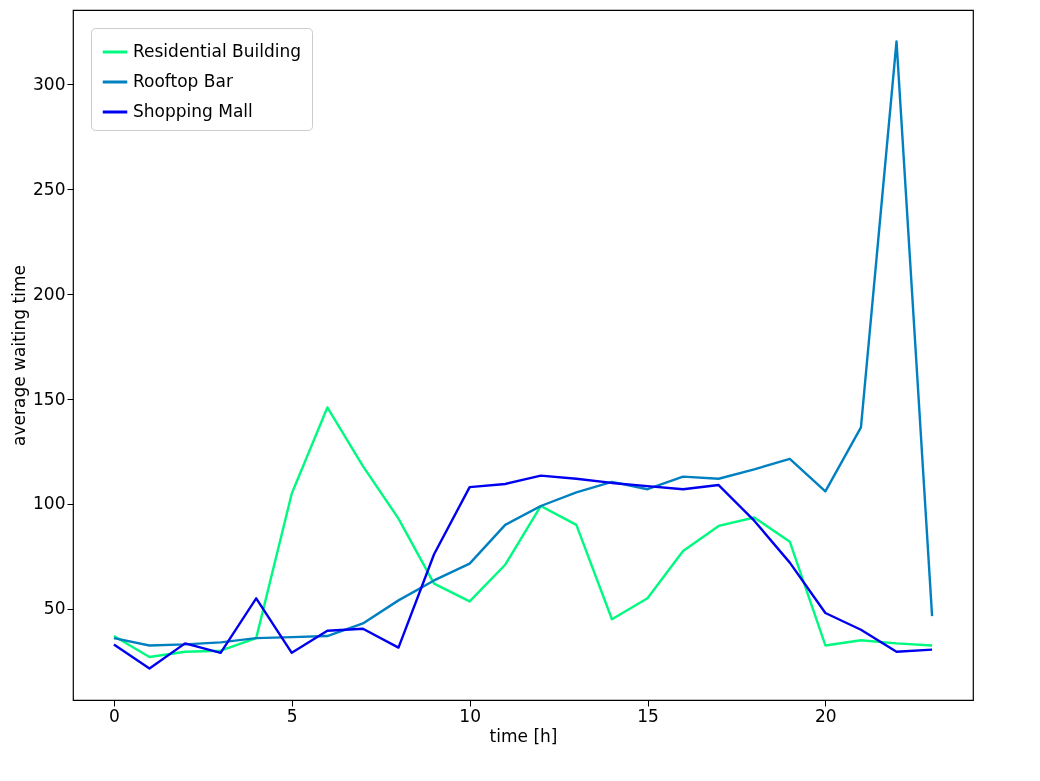 Image resolution: width=1040 pixels, height=781 pixels. I want to click on legend-label: Residential Building, so click(217, 51).